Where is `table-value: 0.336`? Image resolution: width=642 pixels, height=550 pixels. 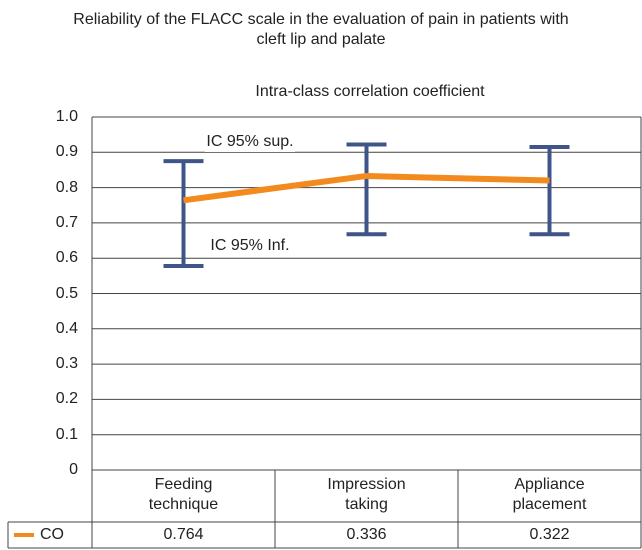 table-value: 0.336 is located at coordinates (366, 534).